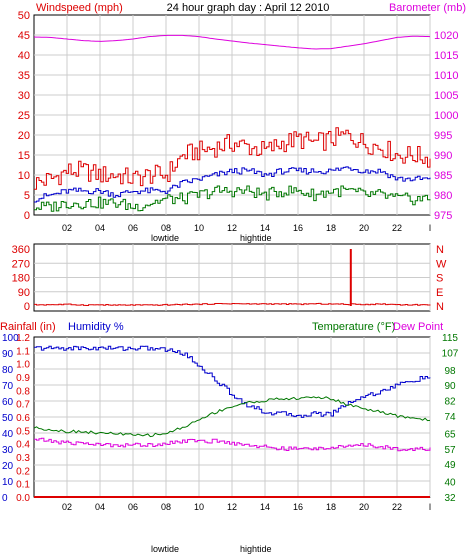 The image size is (468, 559). I want to click on barometer-axis-label: Barometer (mb), so click(427, 8).